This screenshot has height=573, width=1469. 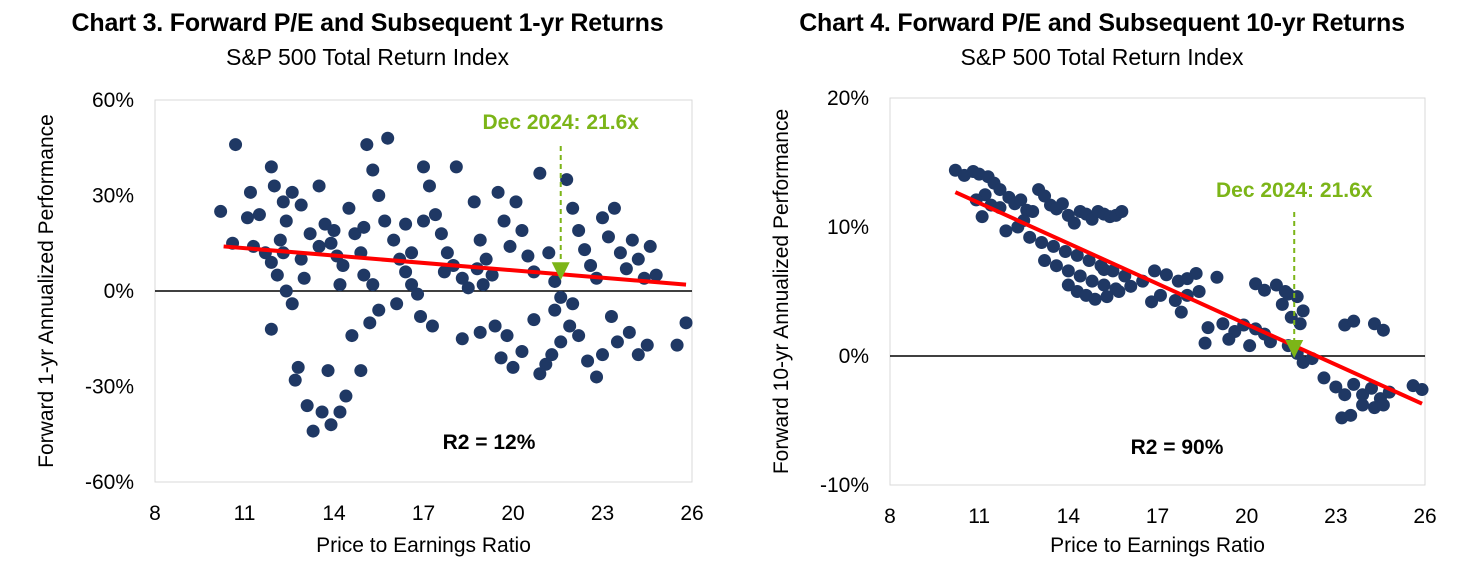 I want to click on x-tick-label: 26, so click(x=1424, y=516).